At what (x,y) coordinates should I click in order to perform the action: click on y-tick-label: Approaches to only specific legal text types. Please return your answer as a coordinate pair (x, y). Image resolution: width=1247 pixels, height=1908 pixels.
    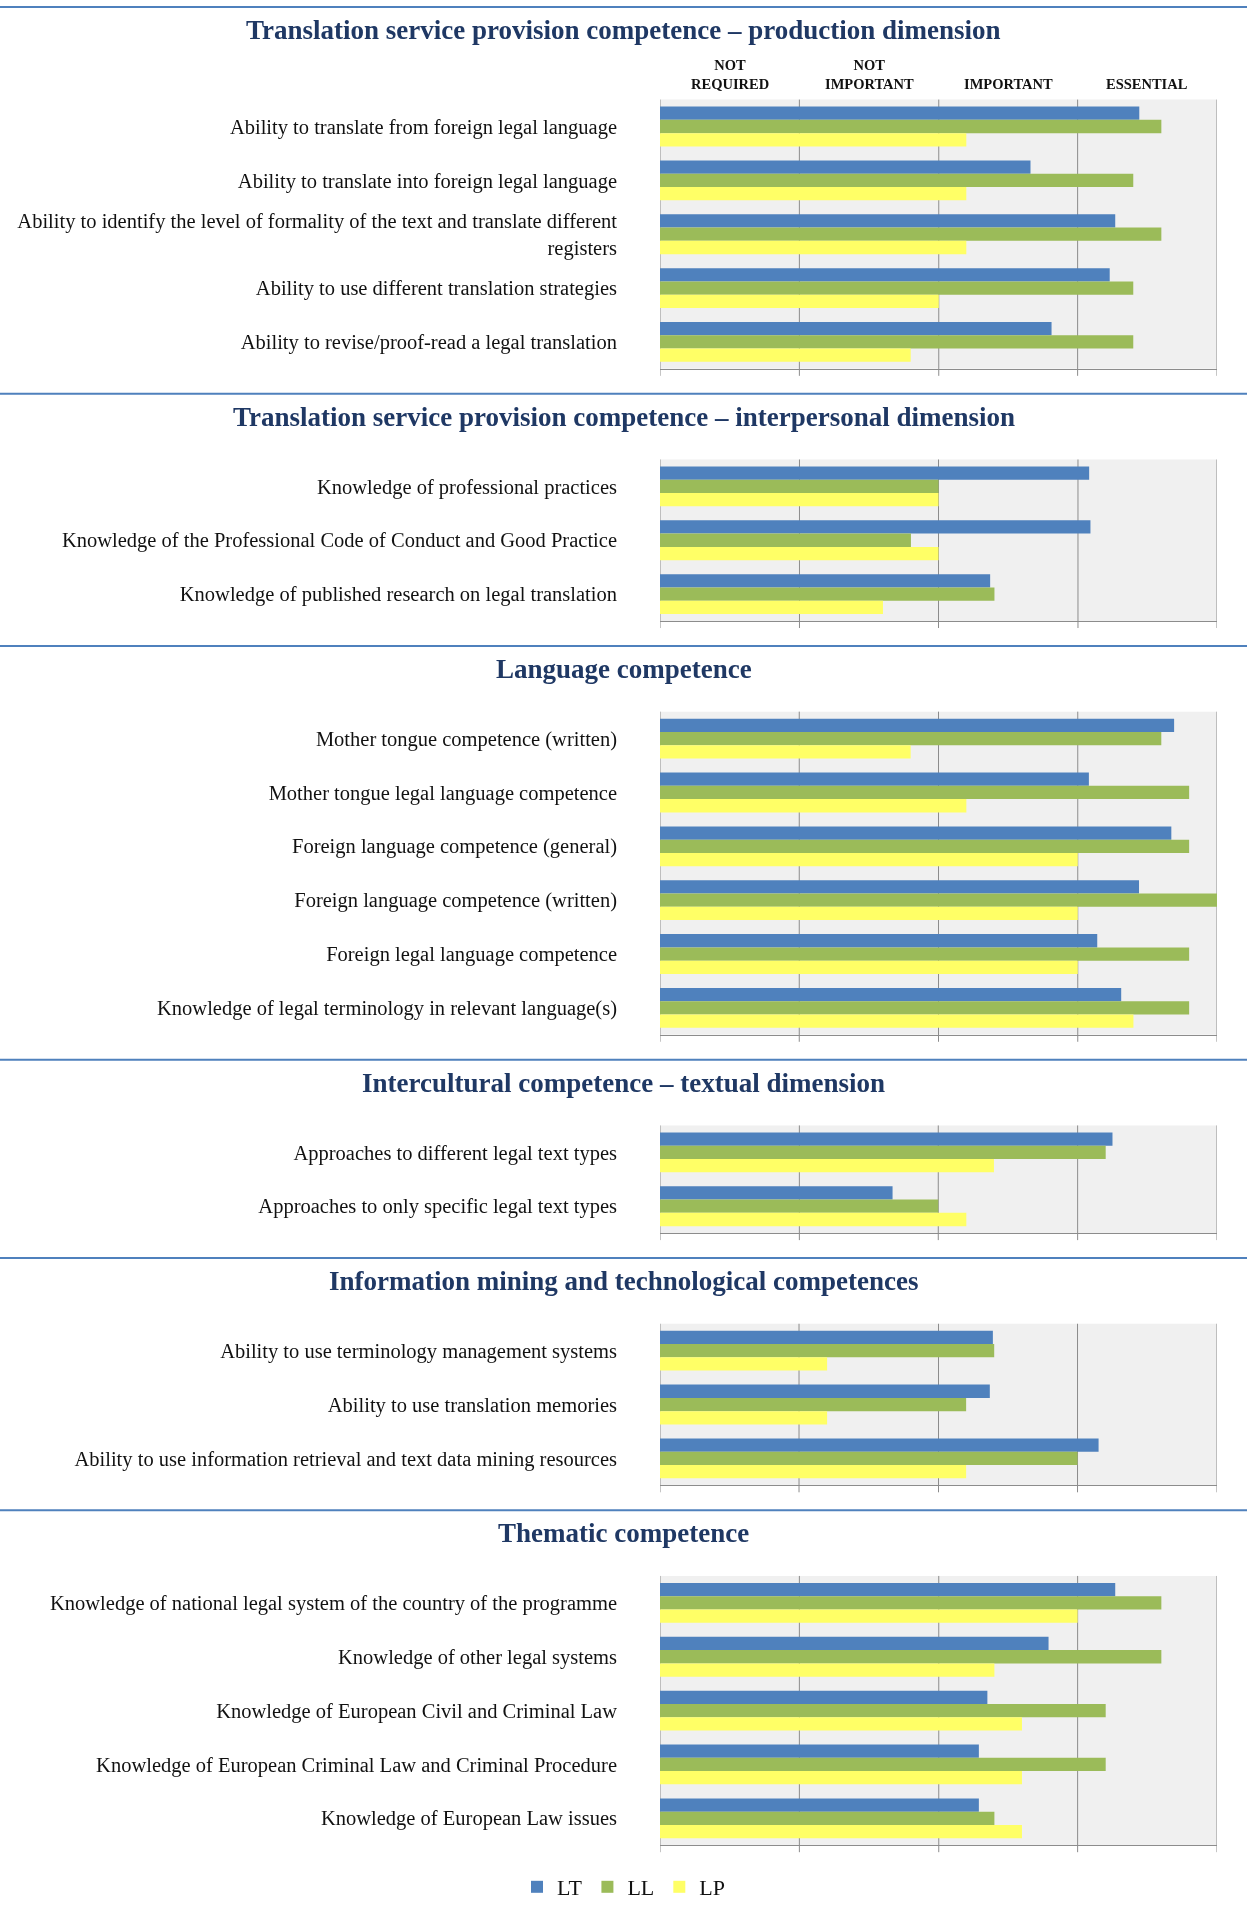
    Looking at the image, I should click on (438, 1207).